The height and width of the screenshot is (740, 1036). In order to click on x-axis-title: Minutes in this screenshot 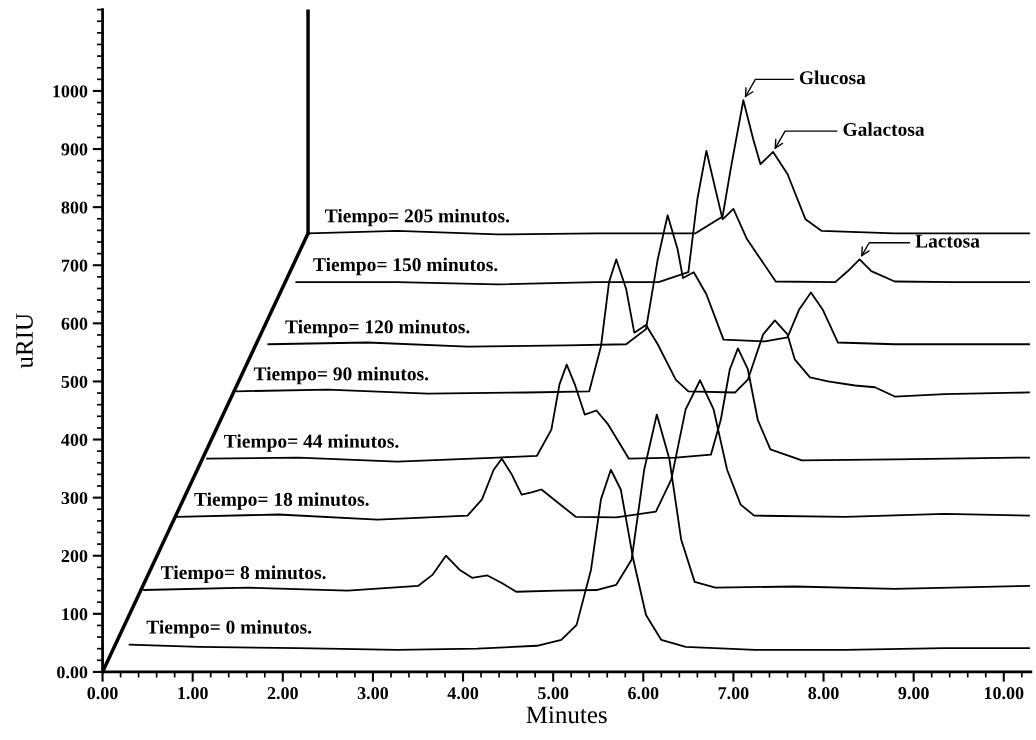, I will do `click(566, 715)`.